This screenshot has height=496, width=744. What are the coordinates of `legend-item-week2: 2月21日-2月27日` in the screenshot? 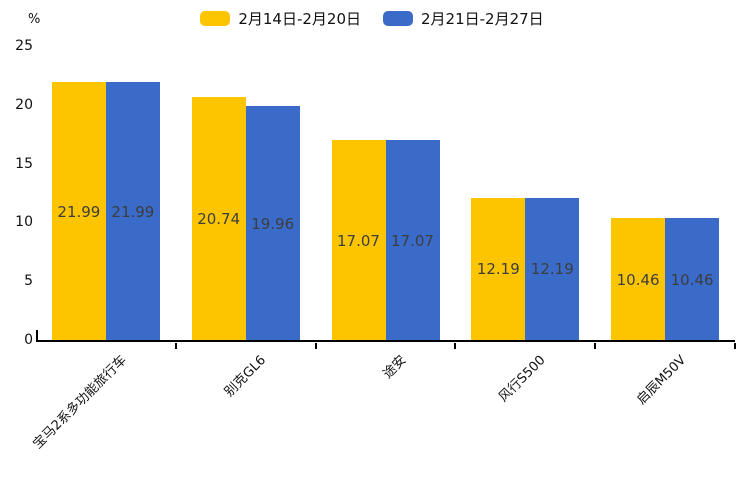 It's located at (463, 18).